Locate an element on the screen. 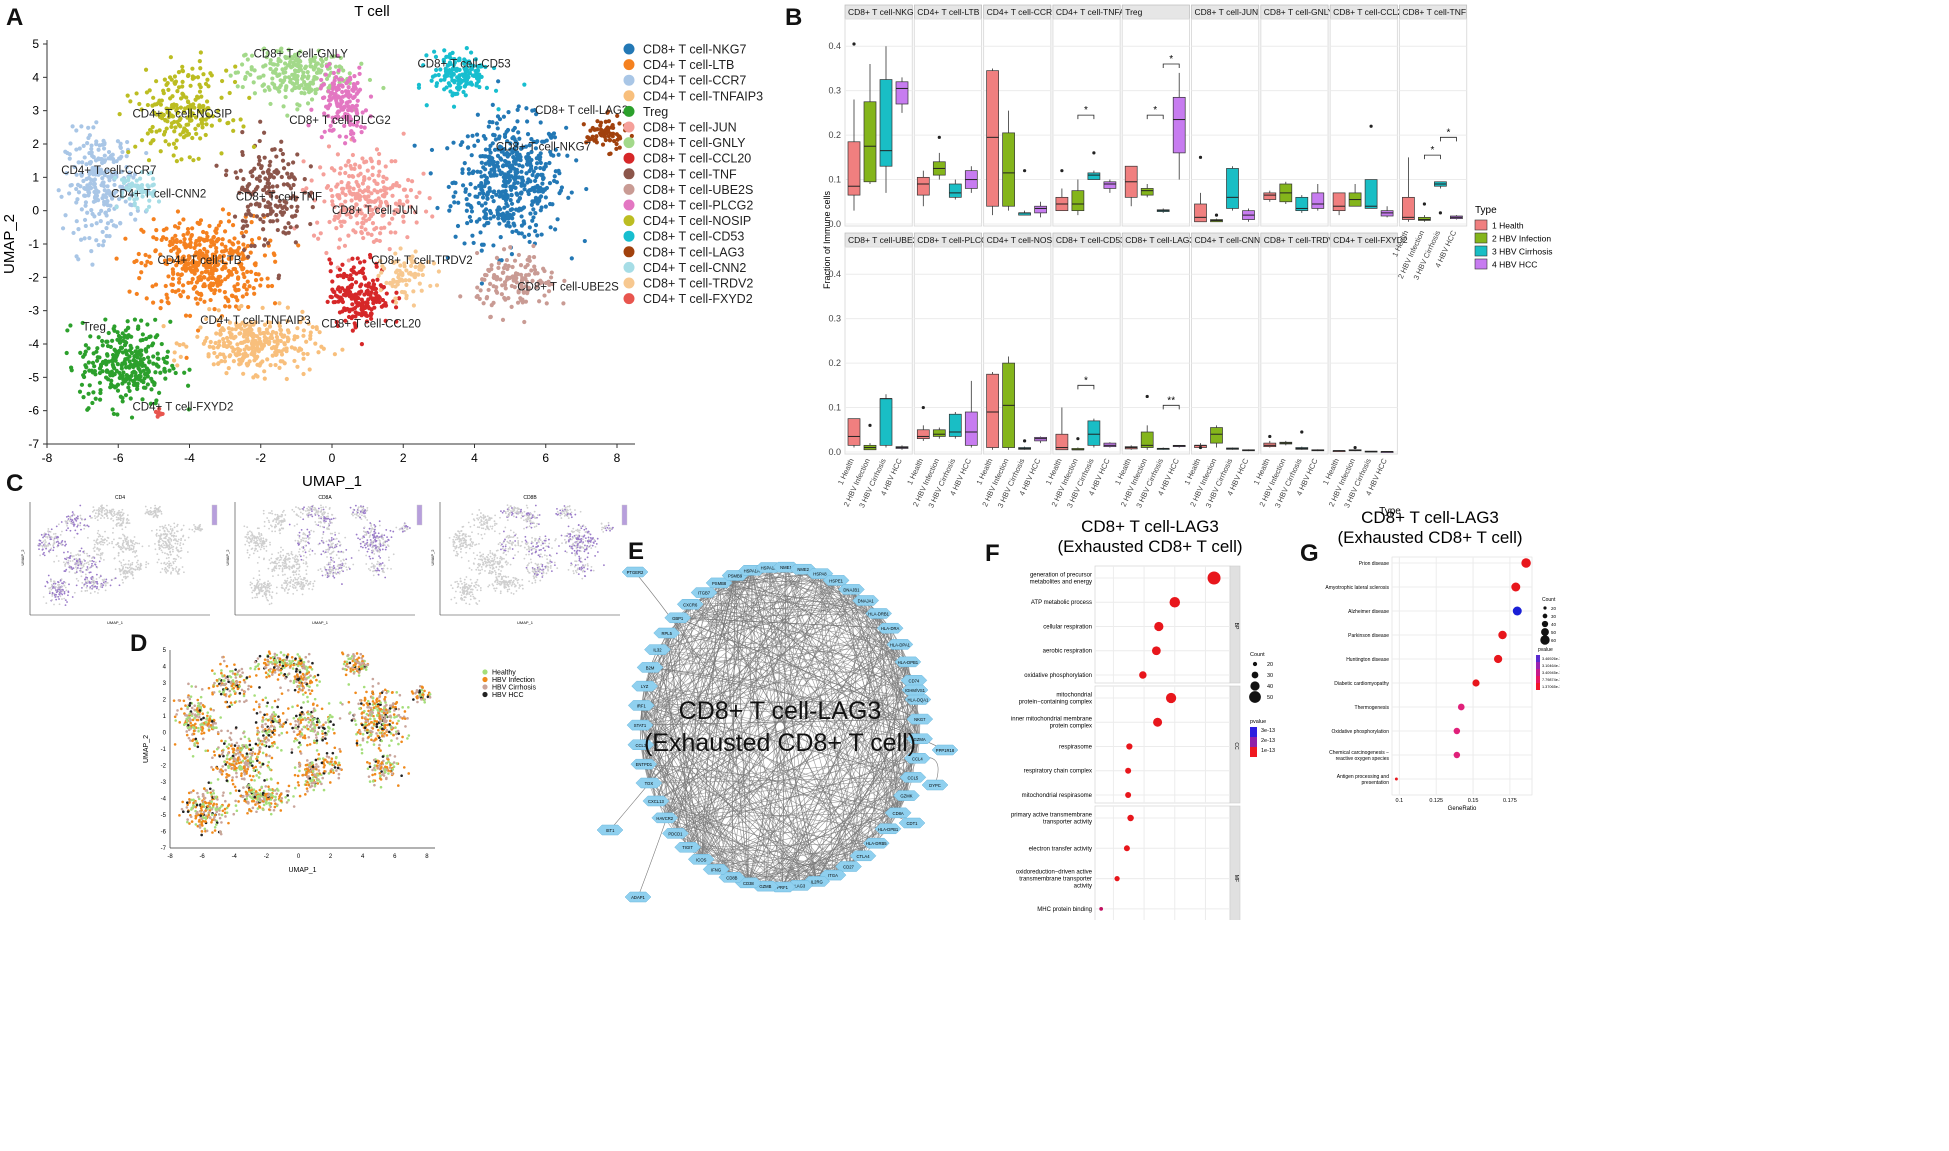 This screenshot has height=1151, width=1949. sig-star: * is located at coordinates (1432, 150).